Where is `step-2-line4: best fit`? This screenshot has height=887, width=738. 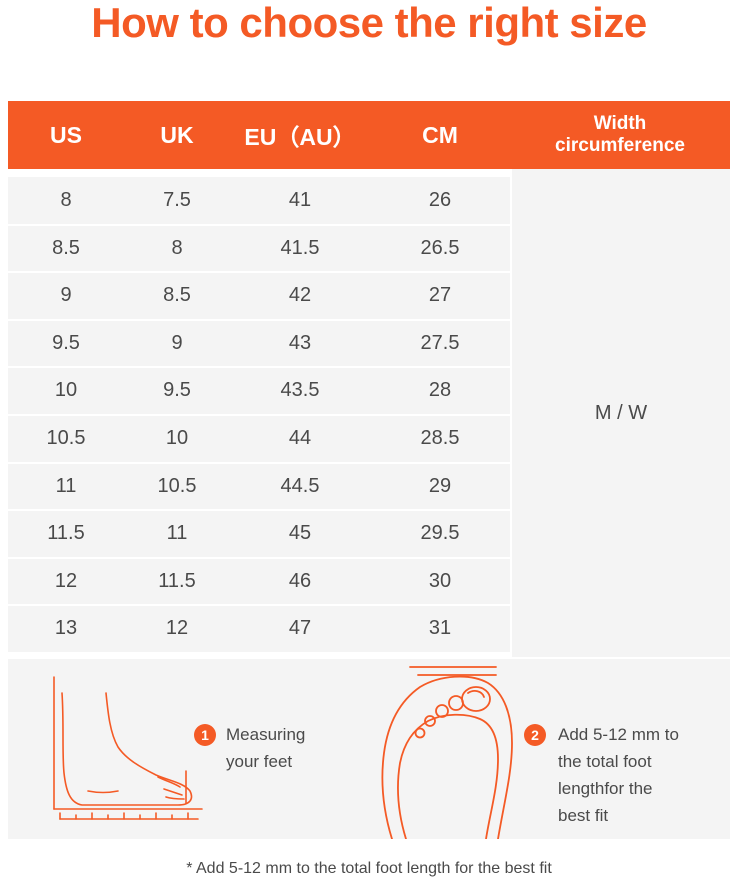
step-2-line4: best fit is located at coordinates (583, 815).